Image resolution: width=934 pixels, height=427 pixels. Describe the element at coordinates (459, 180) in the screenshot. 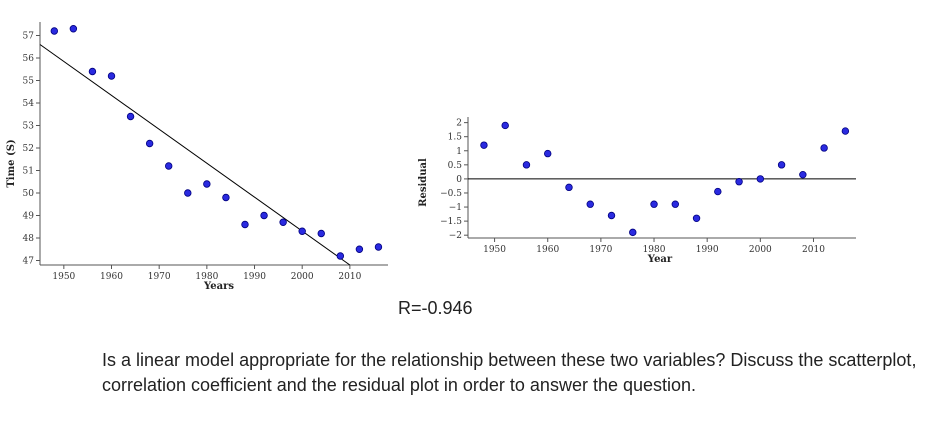

I see `y-tick-label: 0` at that location.